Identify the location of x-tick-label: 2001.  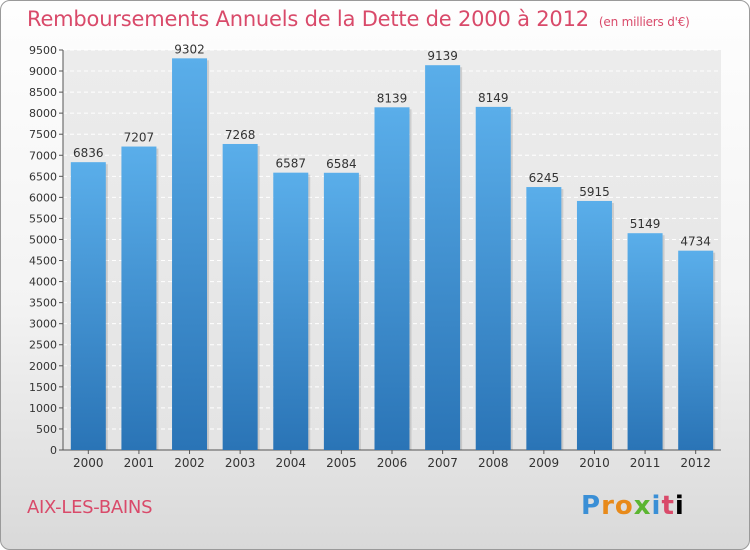
(139, 463).